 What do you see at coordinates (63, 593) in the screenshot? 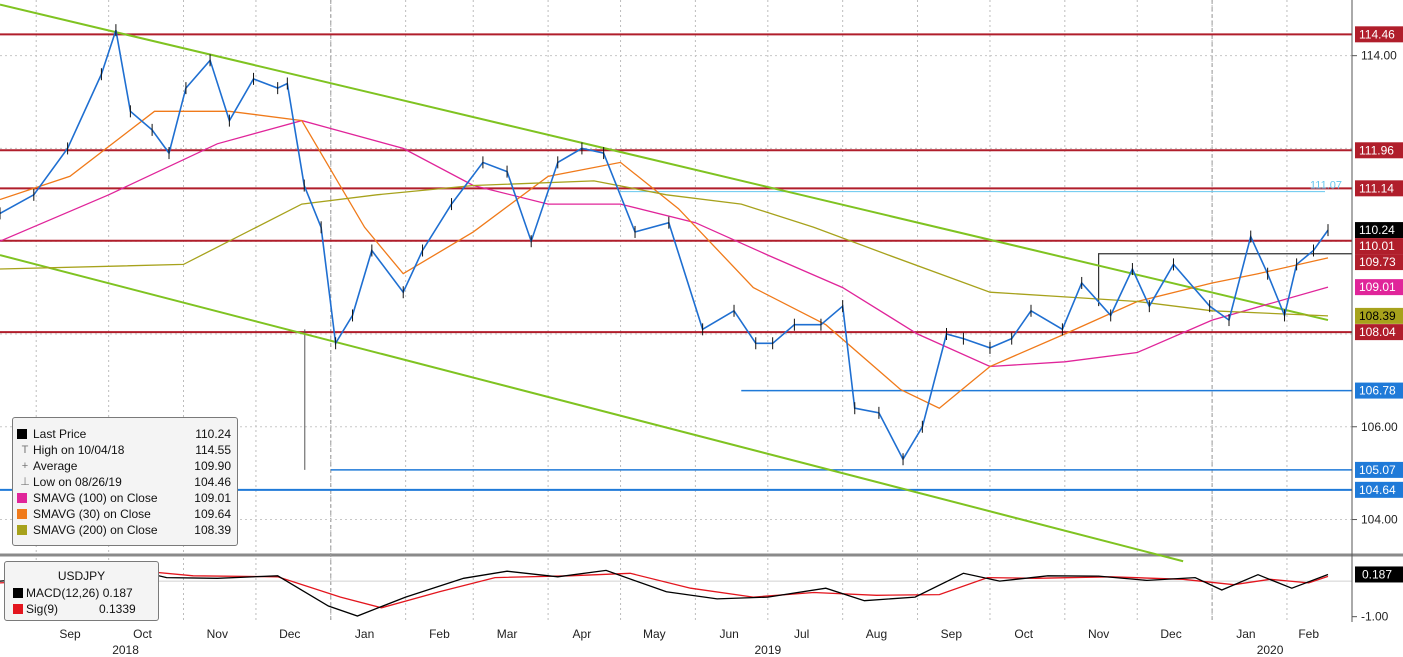
I see `macd-label: MACD(12,26)` at bounding box center [63, 593].